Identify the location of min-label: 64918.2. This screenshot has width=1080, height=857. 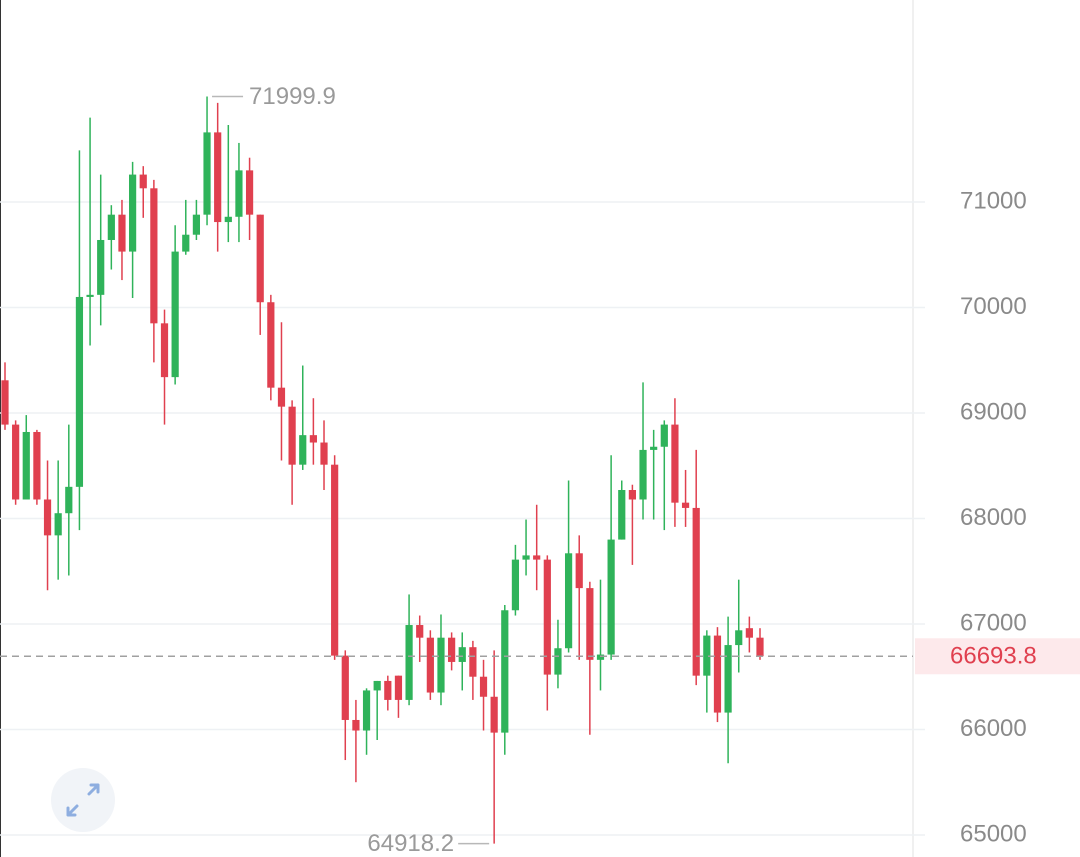
(410, 843).